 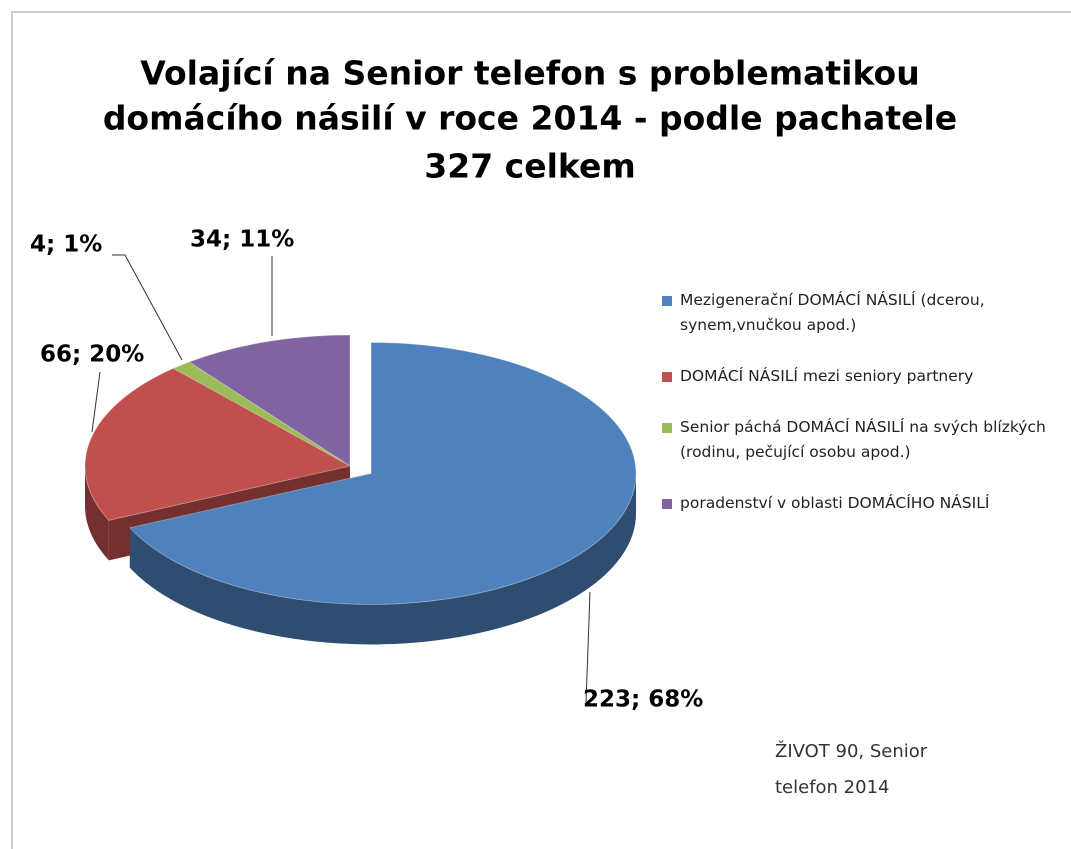 What do you see at coordinates (66, 245) in the screenshot?
I see `data-label: 4; 1%` at bounding box center [66, 245].